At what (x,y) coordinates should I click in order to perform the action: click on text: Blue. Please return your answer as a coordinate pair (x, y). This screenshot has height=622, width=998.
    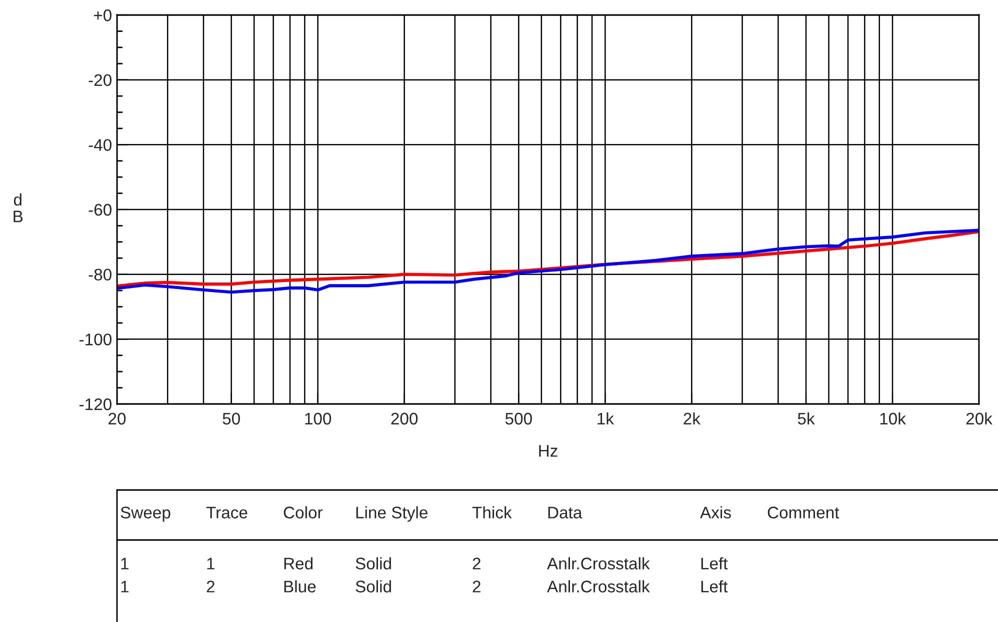
    Looking at the image, I should click on (300, 586).